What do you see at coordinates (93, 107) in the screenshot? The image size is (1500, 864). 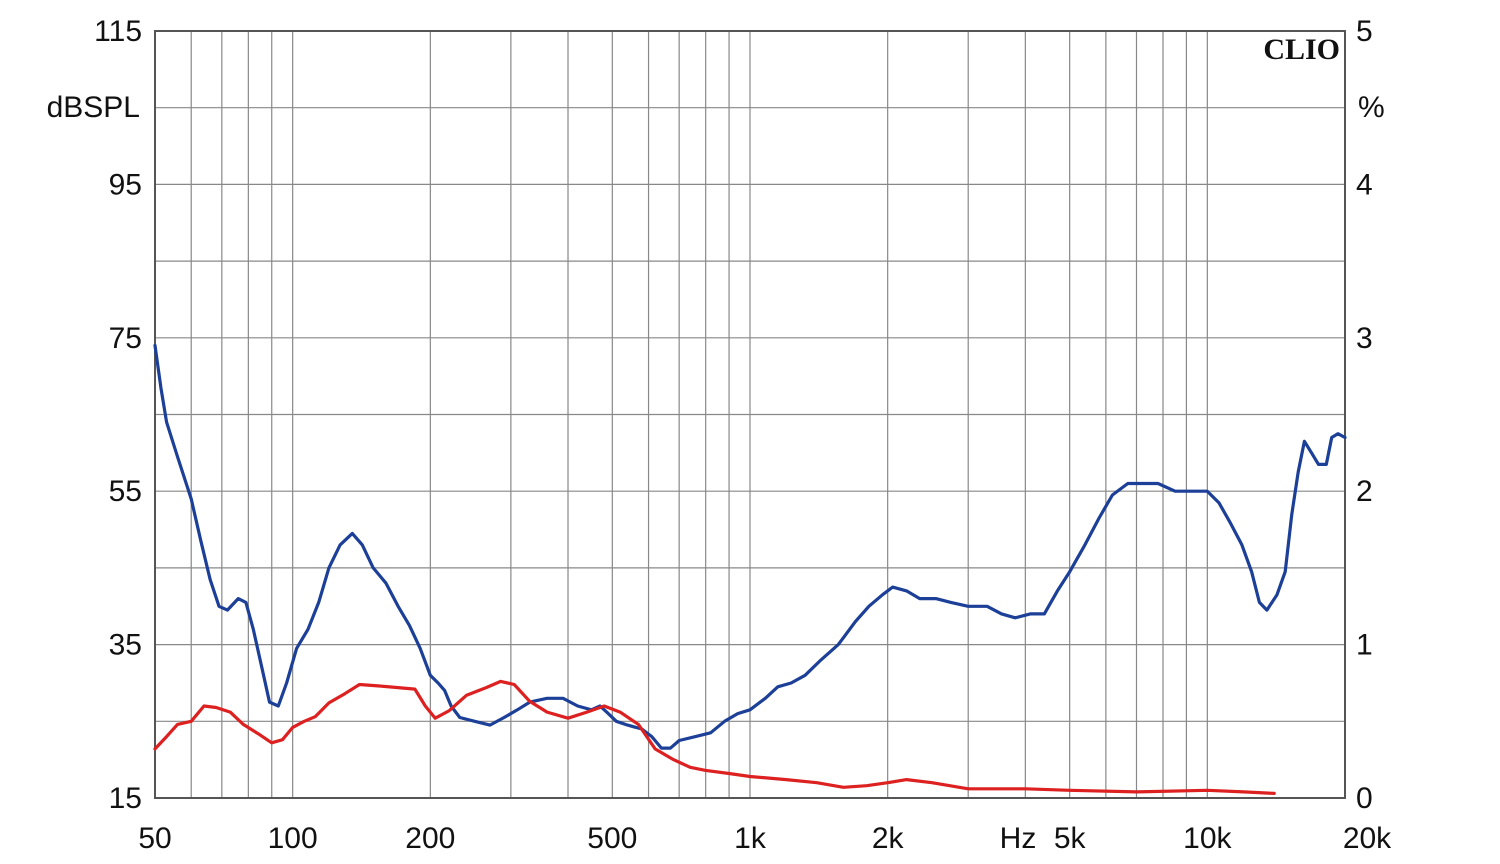 I see `y-left-unit-label: dBSPL` at bounding box center [93, 107].